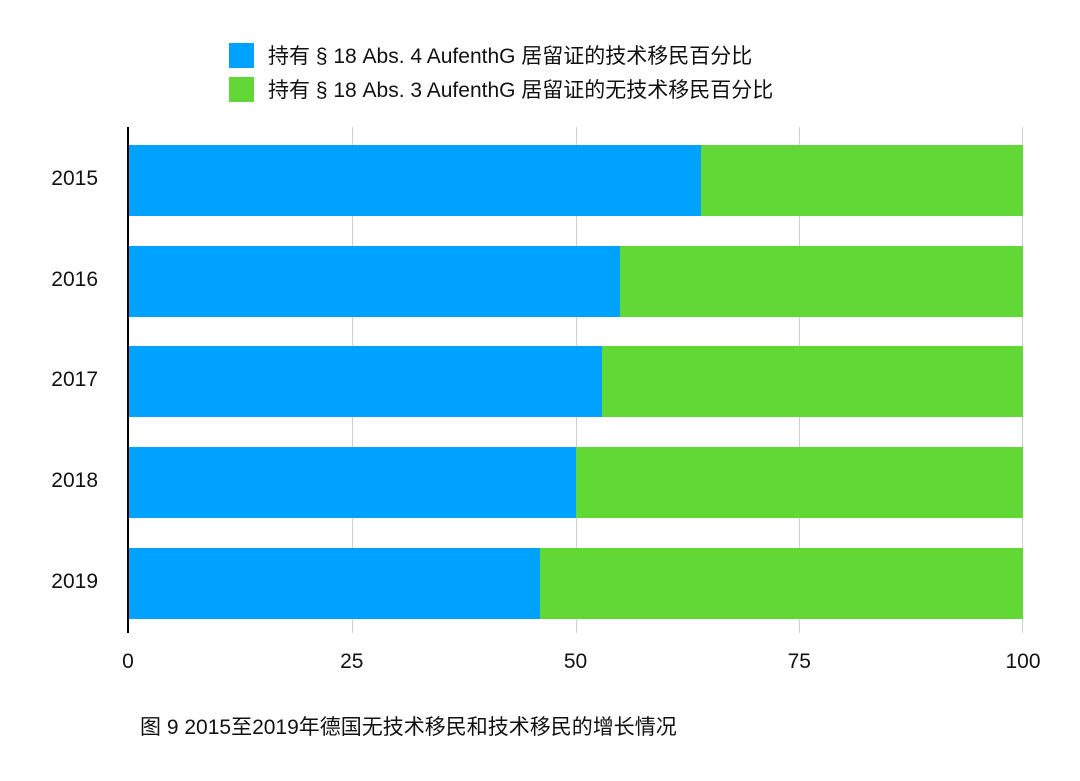 This screenshot has width=1080, height=781. I want to click on x-tick-100: 100, so click(1023, 661).